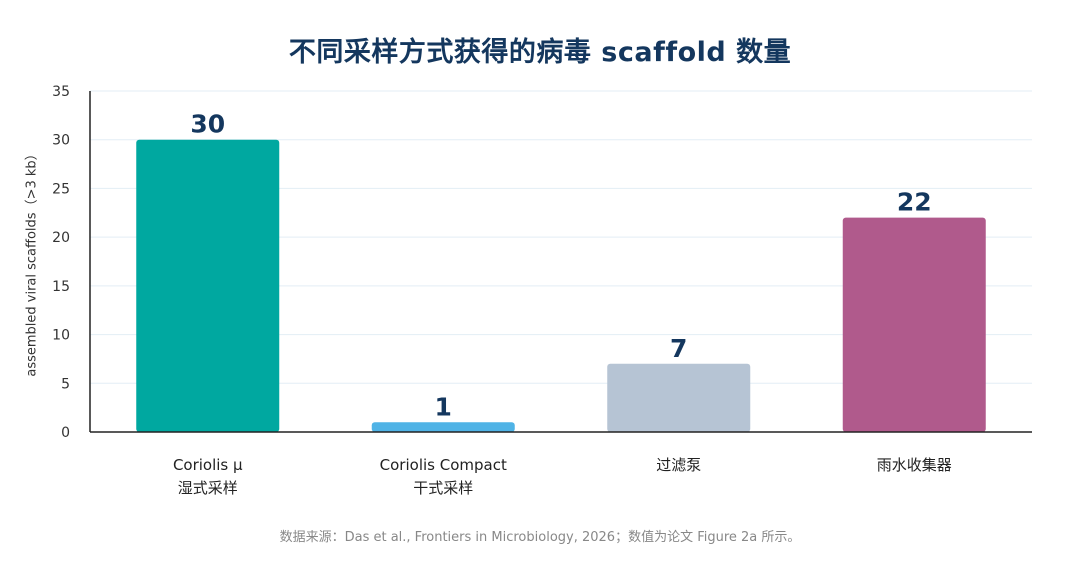 The width and height of the screenshot is (1080, 570). I want to click on y-tick-label: 30, so click(61, 141).